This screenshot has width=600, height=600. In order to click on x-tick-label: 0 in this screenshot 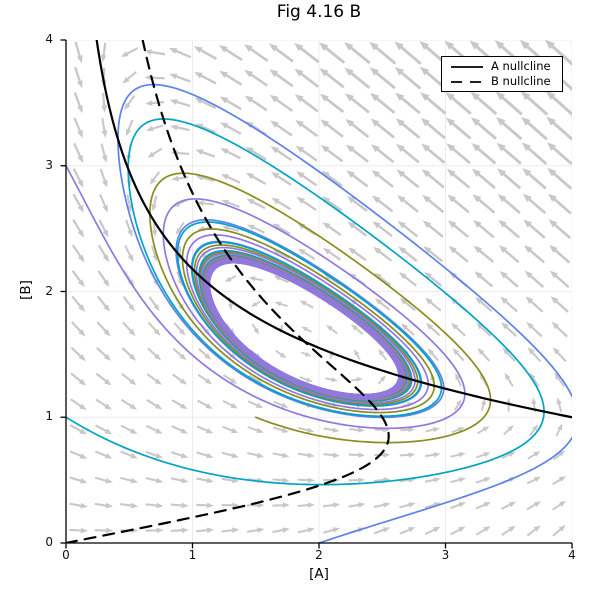, I will do `click(66, 555)`.